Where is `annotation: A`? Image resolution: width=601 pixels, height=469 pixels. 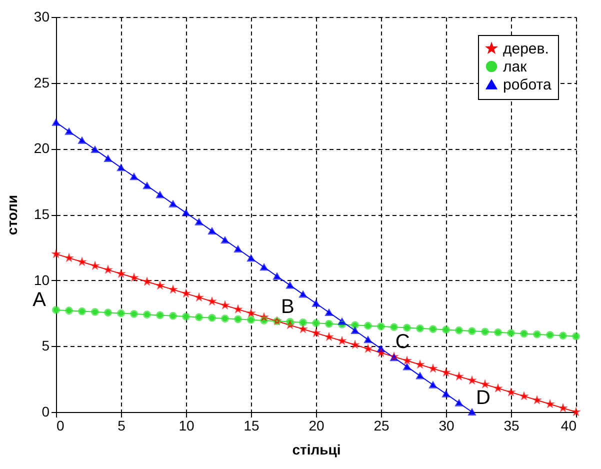
annotation: A is located at coordinates (39, 299).